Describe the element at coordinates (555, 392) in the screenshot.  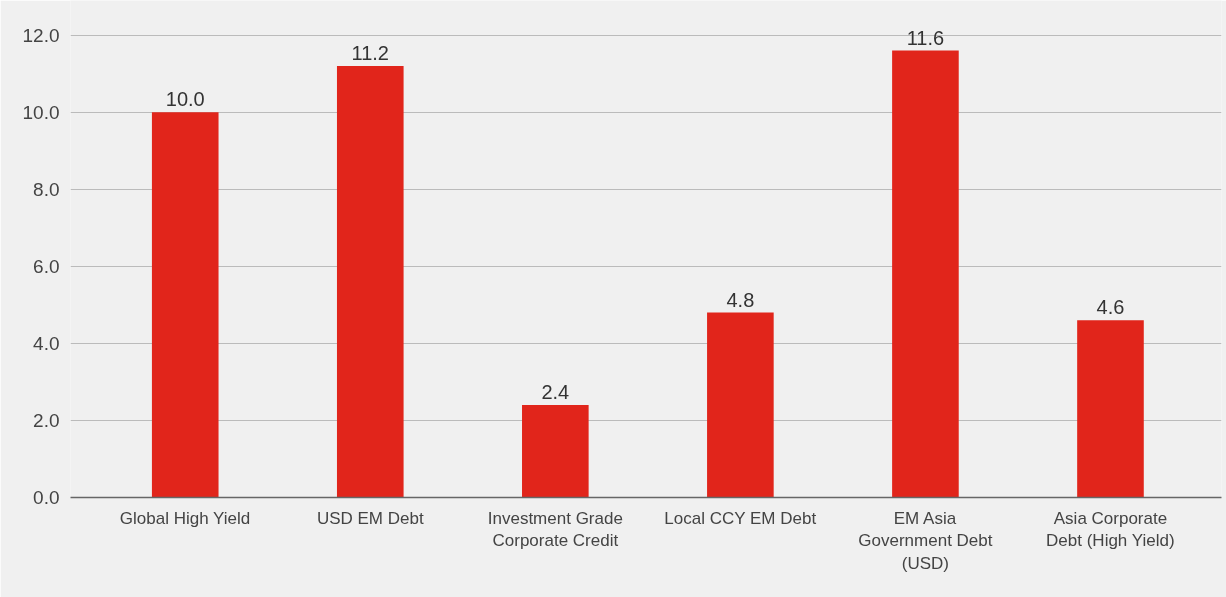
I see `data-label: 2.4` at that location.